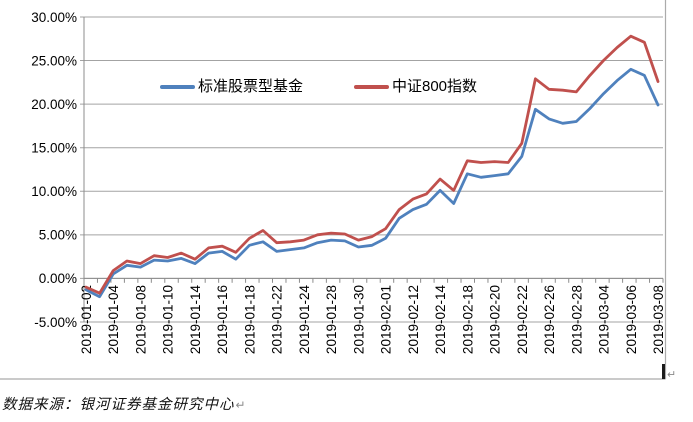  Describe the element at coordinates (195, 320) in the screenshot. I see `x-tick-label: 2019-01-14` at that location.